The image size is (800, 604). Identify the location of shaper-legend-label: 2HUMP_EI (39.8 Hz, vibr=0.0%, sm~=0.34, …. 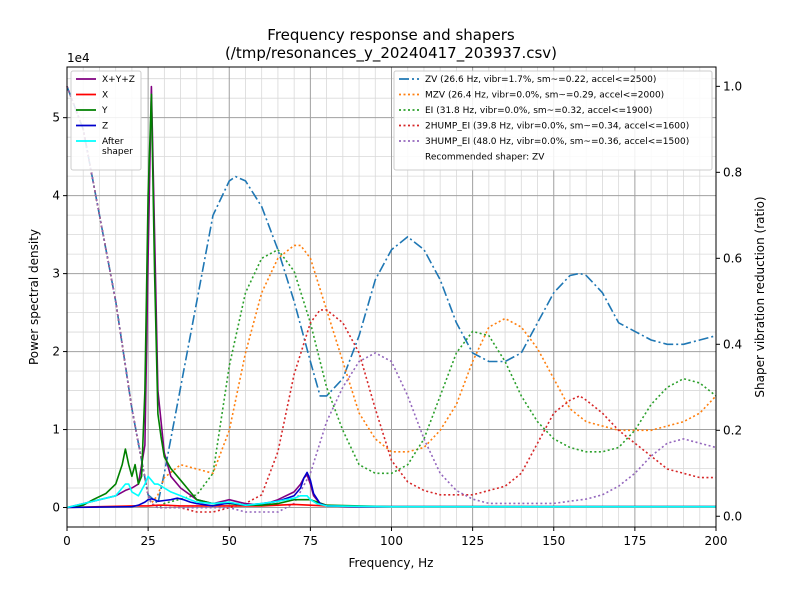
(557, 127).